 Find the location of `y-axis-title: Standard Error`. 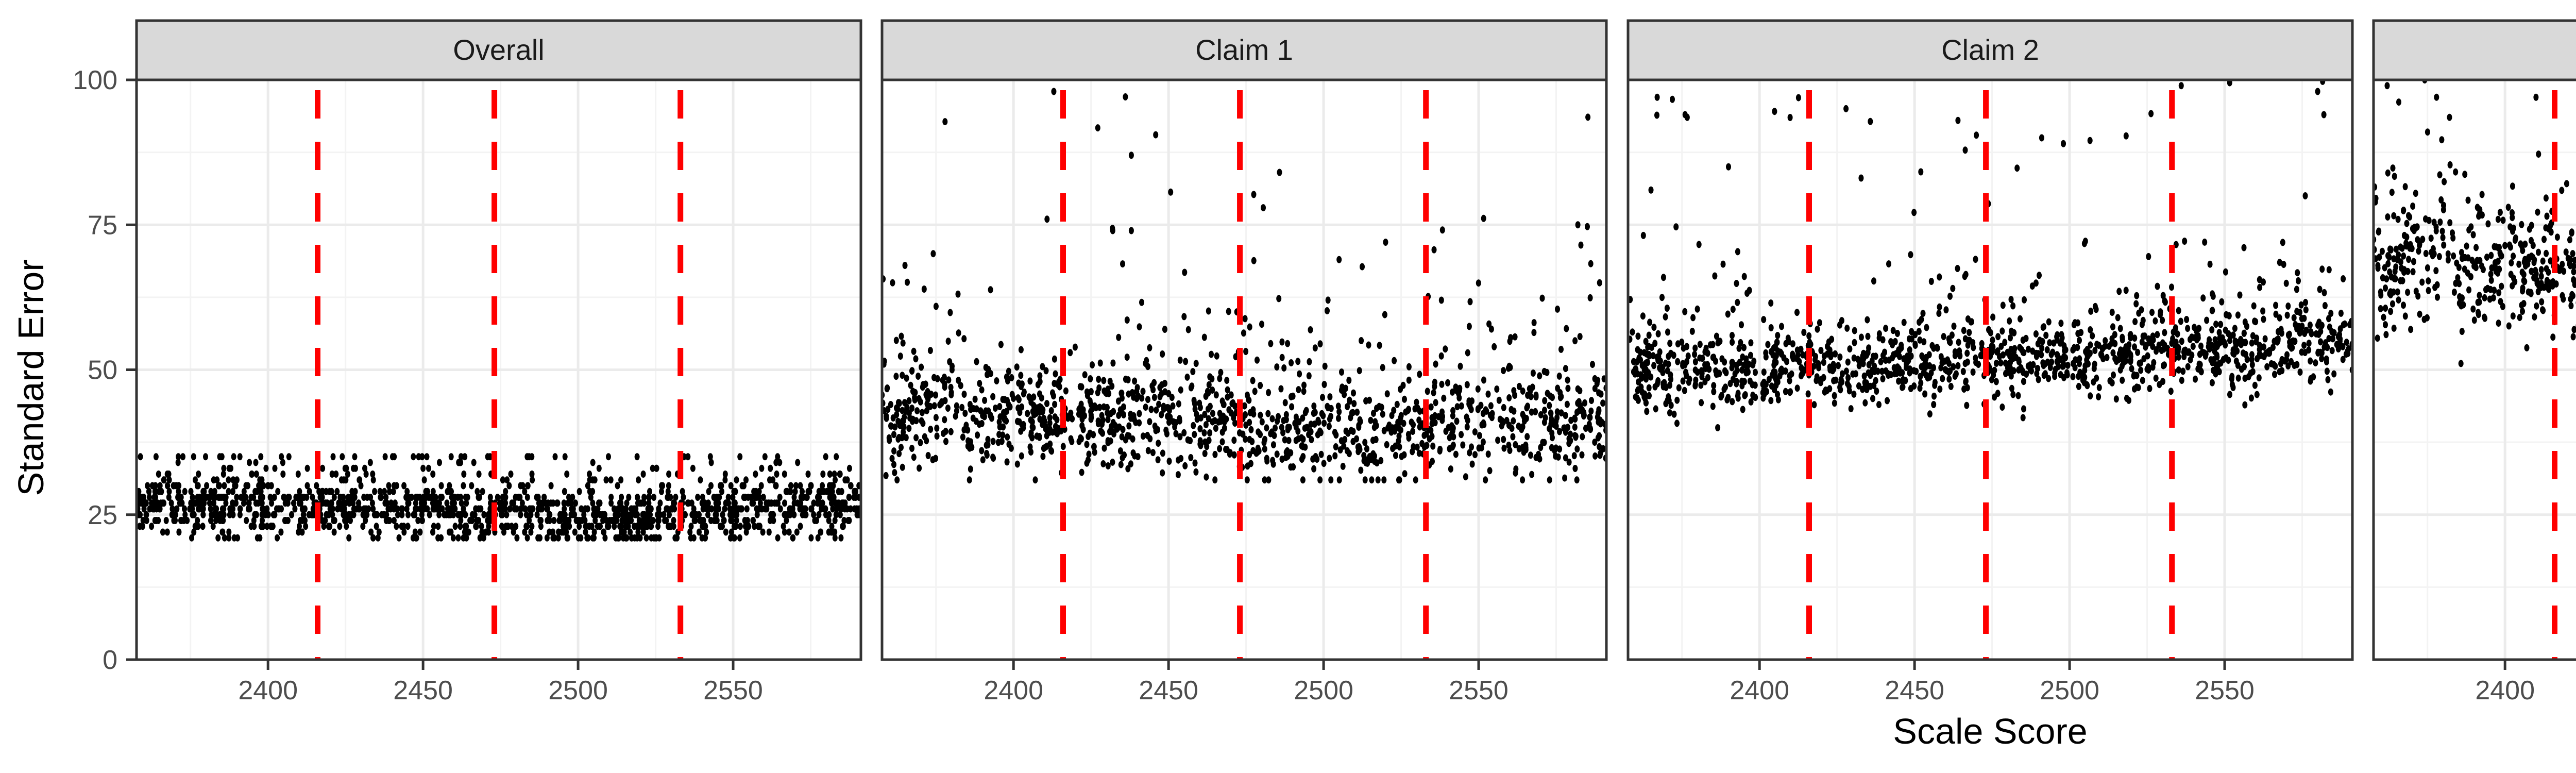

y-axis-title: Standard Error is located at coordinates (31, 377).